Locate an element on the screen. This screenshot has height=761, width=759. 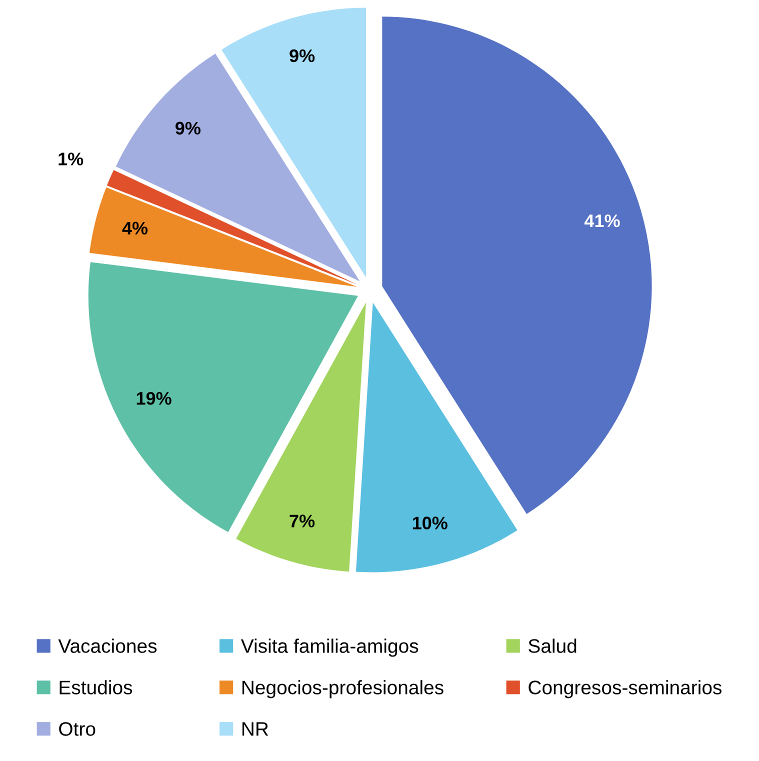
legend-label: Estudios is located at coordinates (96, 687).